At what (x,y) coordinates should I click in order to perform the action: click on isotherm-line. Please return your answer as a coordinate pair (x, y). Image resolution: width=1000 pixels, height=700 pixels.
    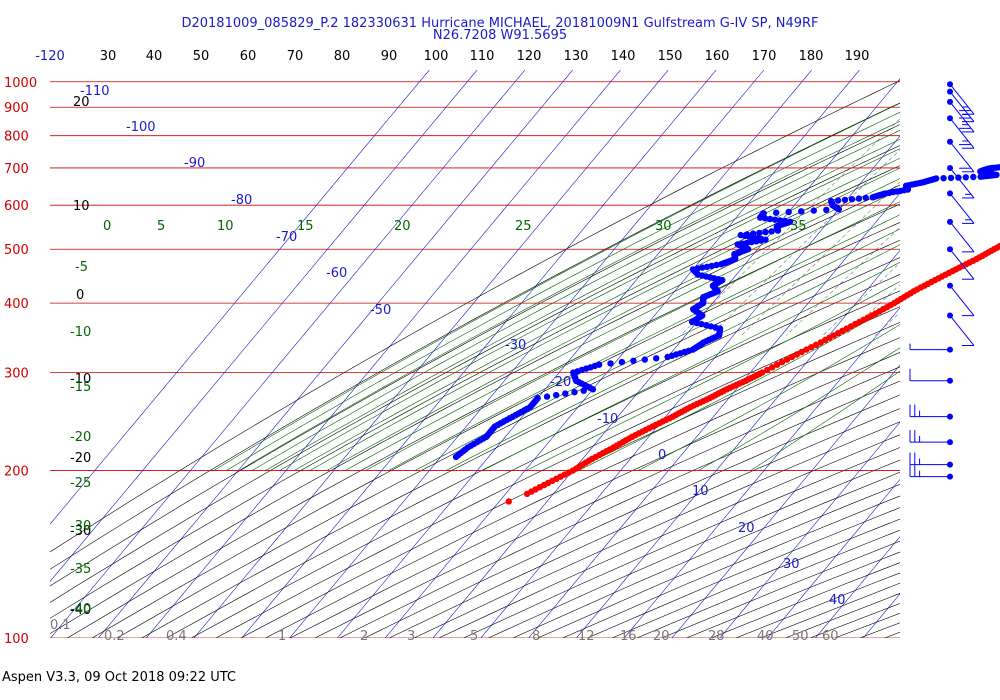
    Looking at the image, I should click on (785, 501).